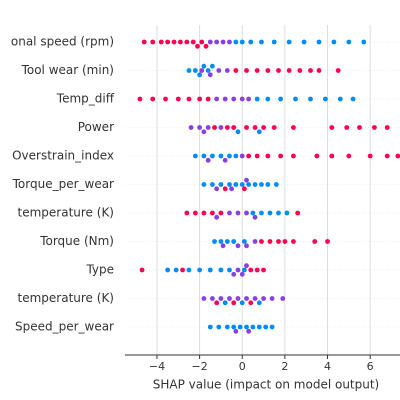 Image resolution: width=400 pixels, height=400 pixels. What do you see at coordinates (63, 184) in the screenshot?
I see `feature-label: Torque_per_wear` at bounding box center [63, 184].